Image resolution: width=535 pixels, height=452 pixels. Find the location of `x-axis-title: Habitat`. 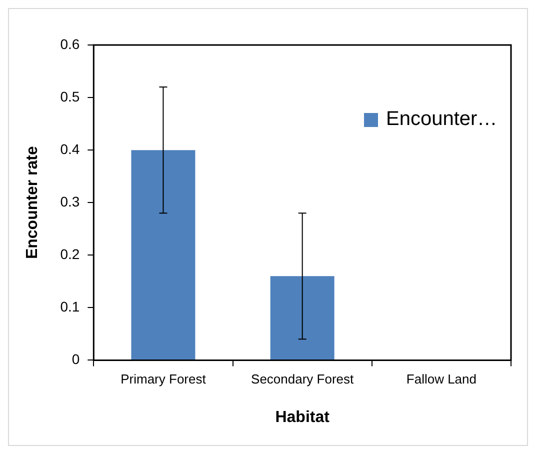

x-axis-title: Habitat is located at coordinates (302, 417).